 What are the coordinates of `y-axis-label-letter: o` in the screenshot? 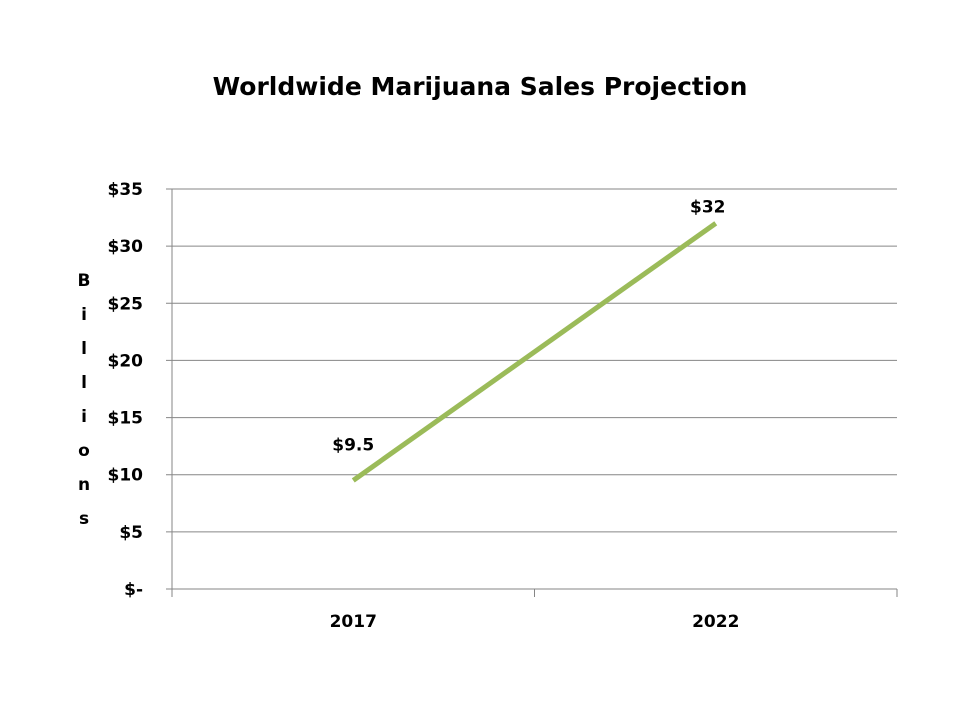 It's located at (84, 451).